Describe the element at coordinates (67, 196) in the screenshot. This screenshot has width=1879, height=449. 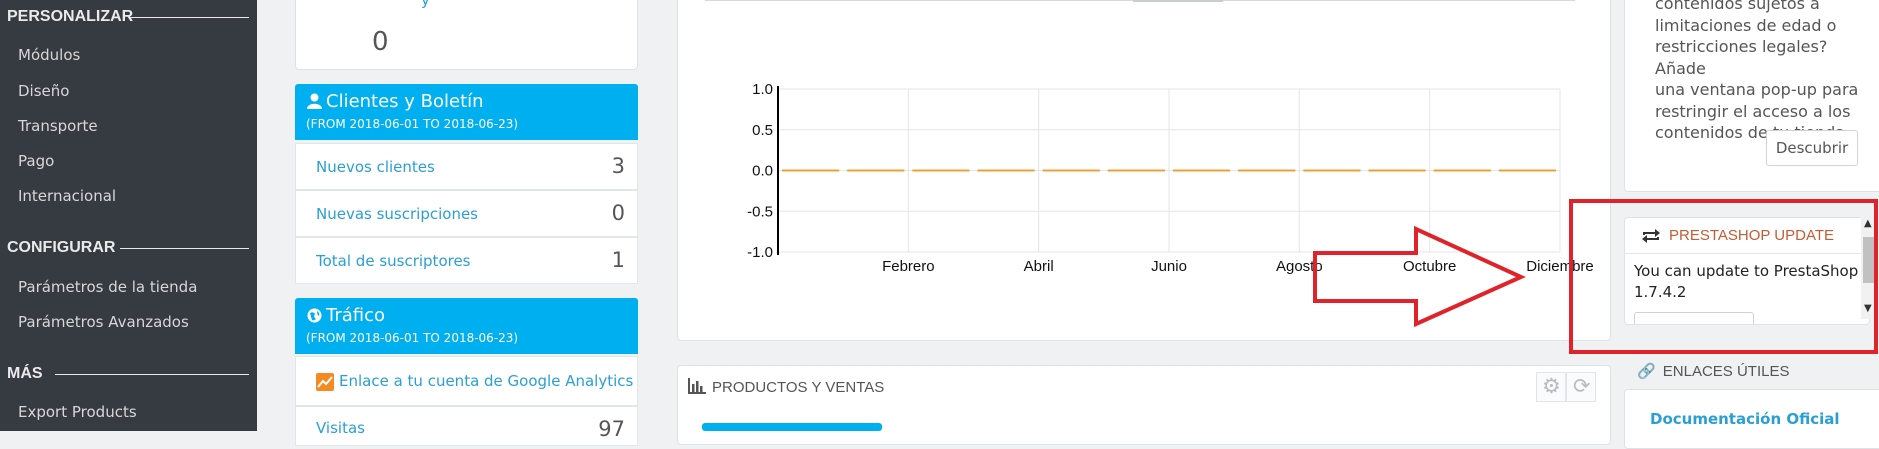
I see `sidebar-item-internacional: Internacional` at that location.